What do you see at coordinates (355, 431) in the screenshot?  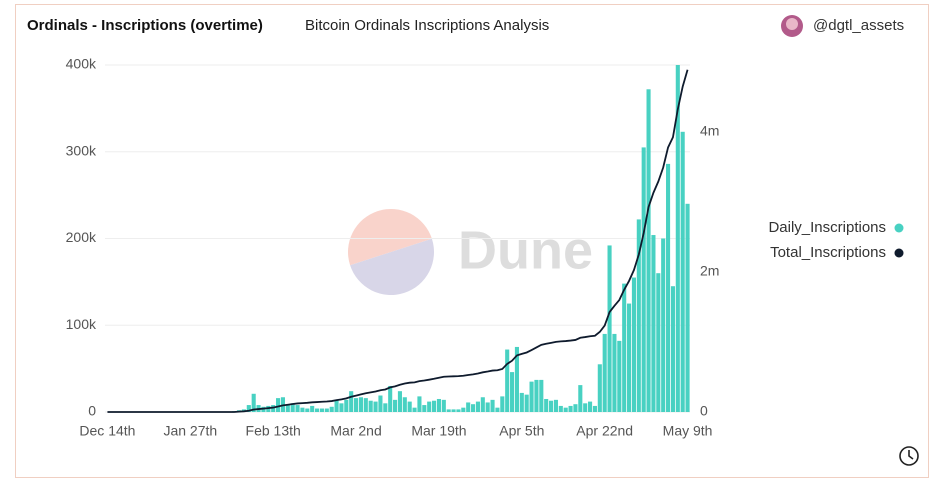 I see `x-tick-label: Mar 2nd` at bounding box center [355, 431].